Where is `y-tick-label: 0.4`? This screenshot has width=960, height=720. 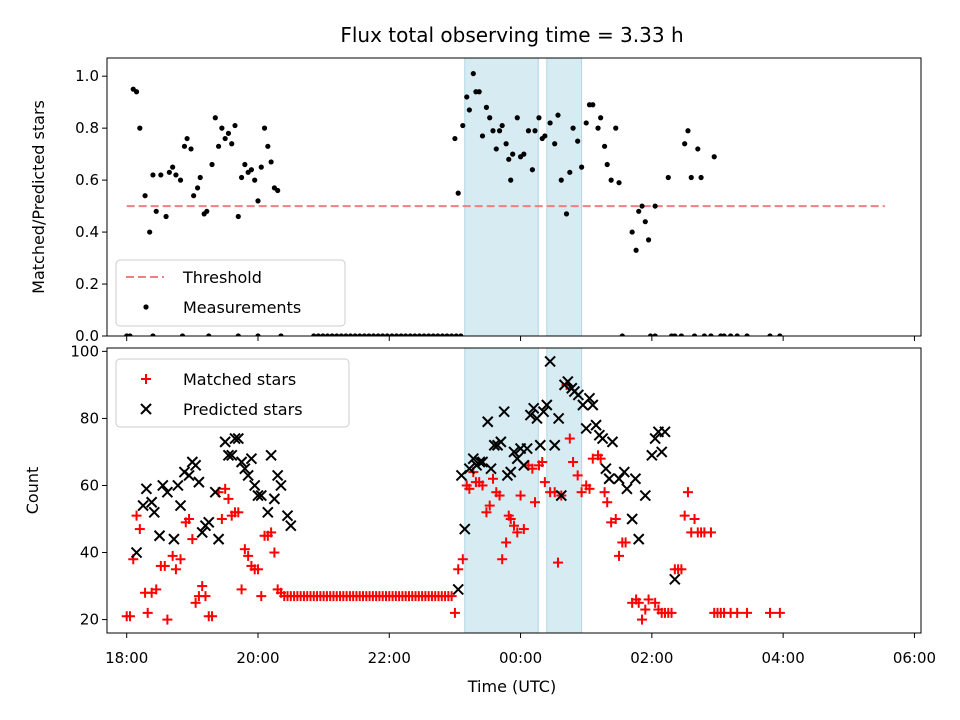
y-tick-label: 0.4 is located at coordinates (87, 232).